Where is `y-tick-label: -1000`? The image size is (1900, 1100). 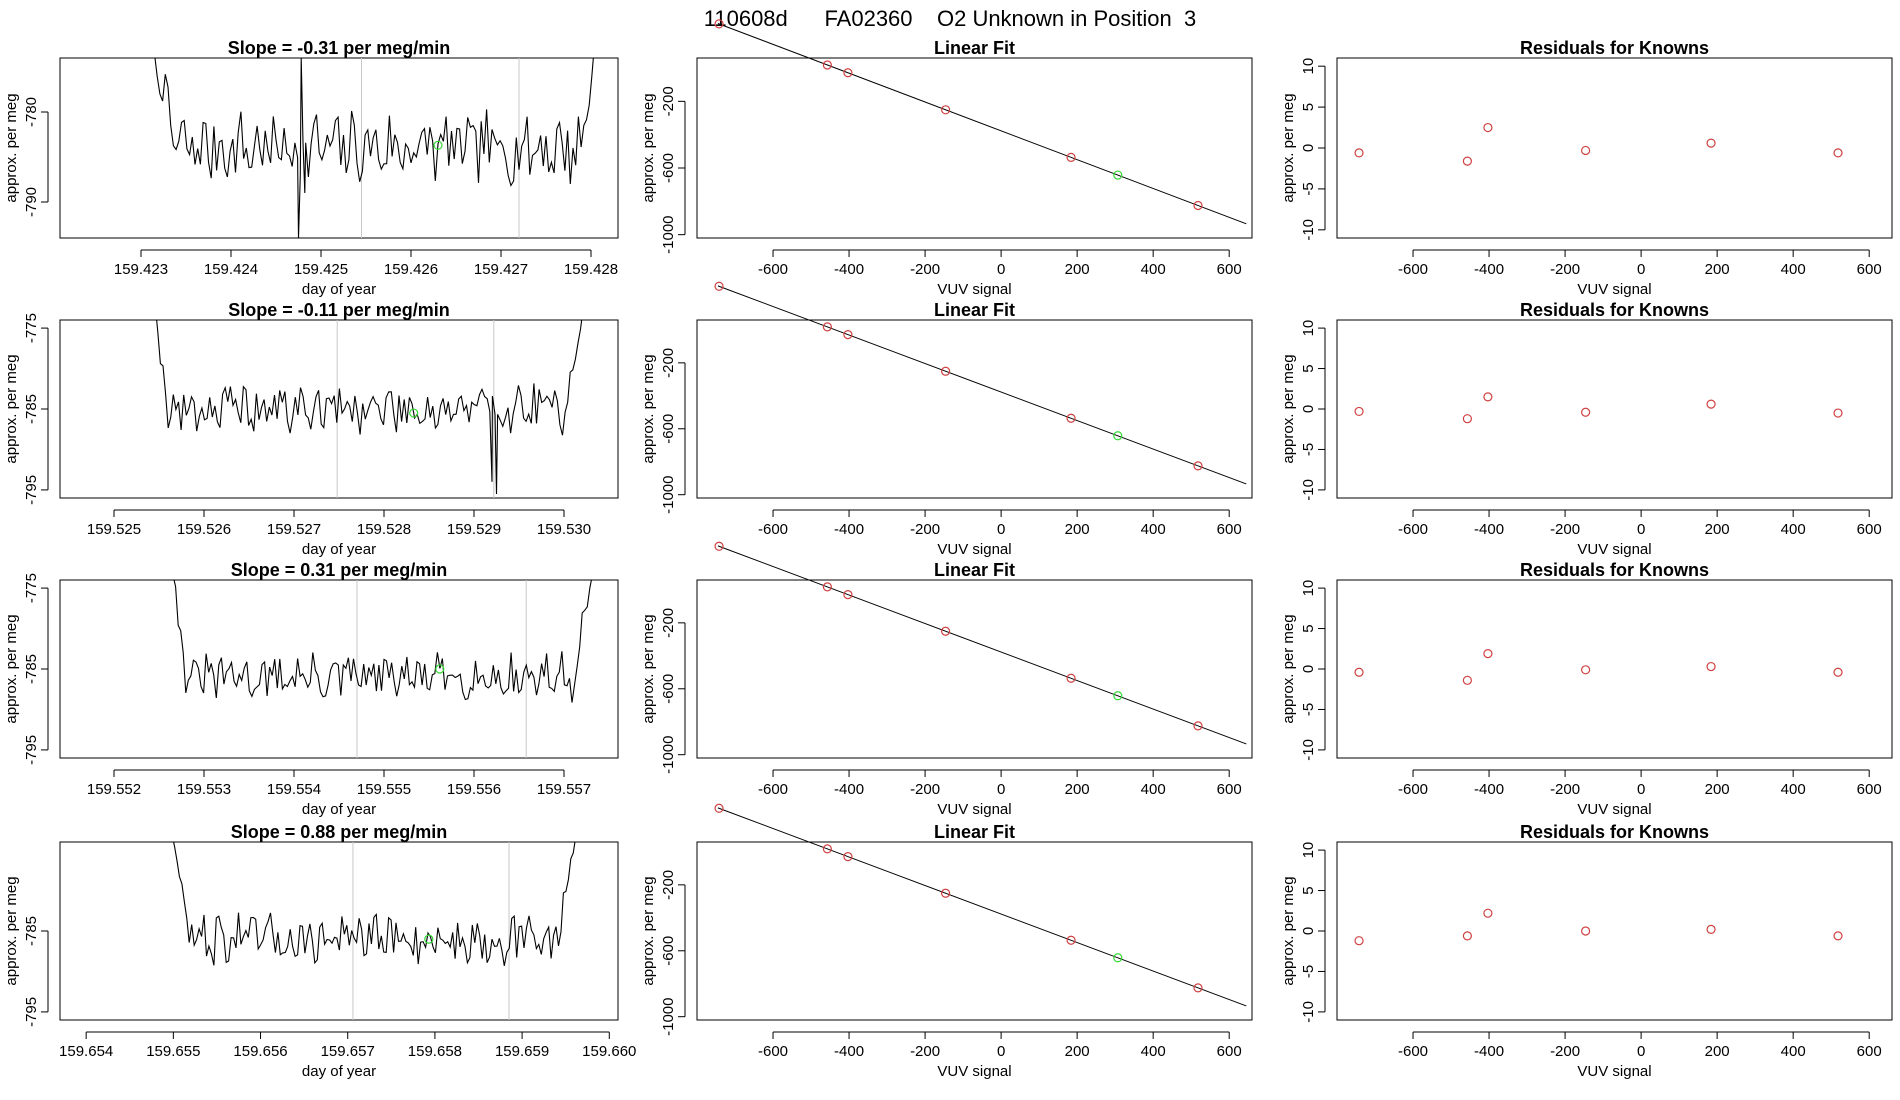
y-tick-label: -1000 is located at coordinates (668, 755).